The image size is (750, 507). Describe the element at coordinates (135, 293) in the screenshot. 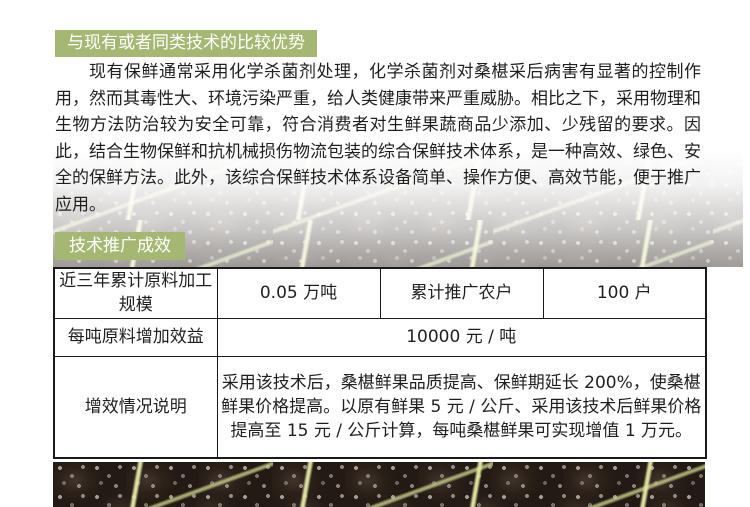

I see `cell-raw-material-scale-label: 近三年累计原料加工规模` at that location.